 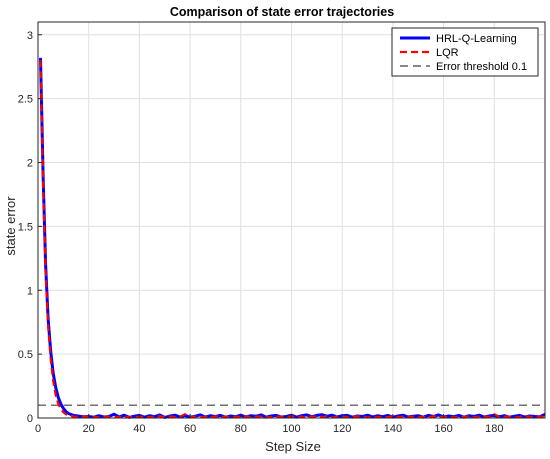 What do you see at coordinates (38, 429) in the screenshot?
I see `x-tick-label: 0` at bounding box center [38, 429].